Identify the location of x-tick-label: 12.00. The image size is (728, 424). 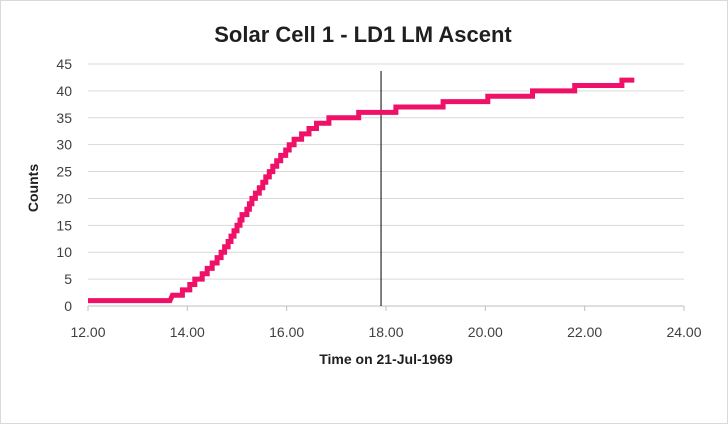
(87, 332).